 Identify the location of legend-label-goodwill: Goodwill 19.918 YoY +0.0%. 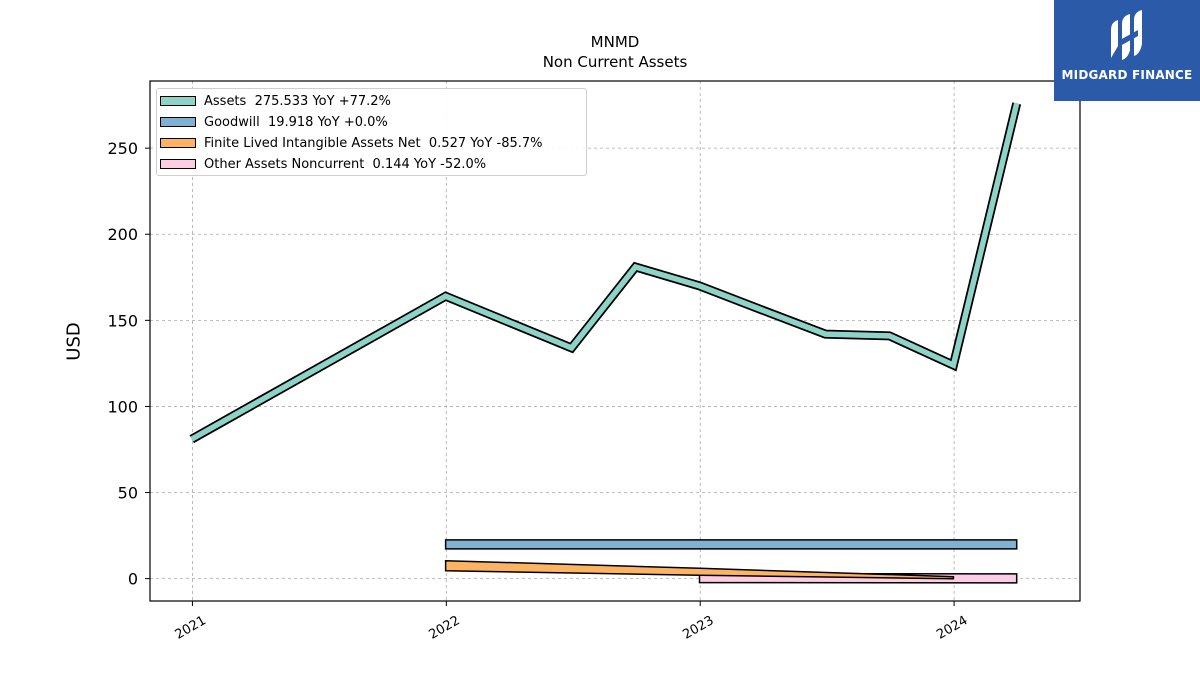
(296, 122).